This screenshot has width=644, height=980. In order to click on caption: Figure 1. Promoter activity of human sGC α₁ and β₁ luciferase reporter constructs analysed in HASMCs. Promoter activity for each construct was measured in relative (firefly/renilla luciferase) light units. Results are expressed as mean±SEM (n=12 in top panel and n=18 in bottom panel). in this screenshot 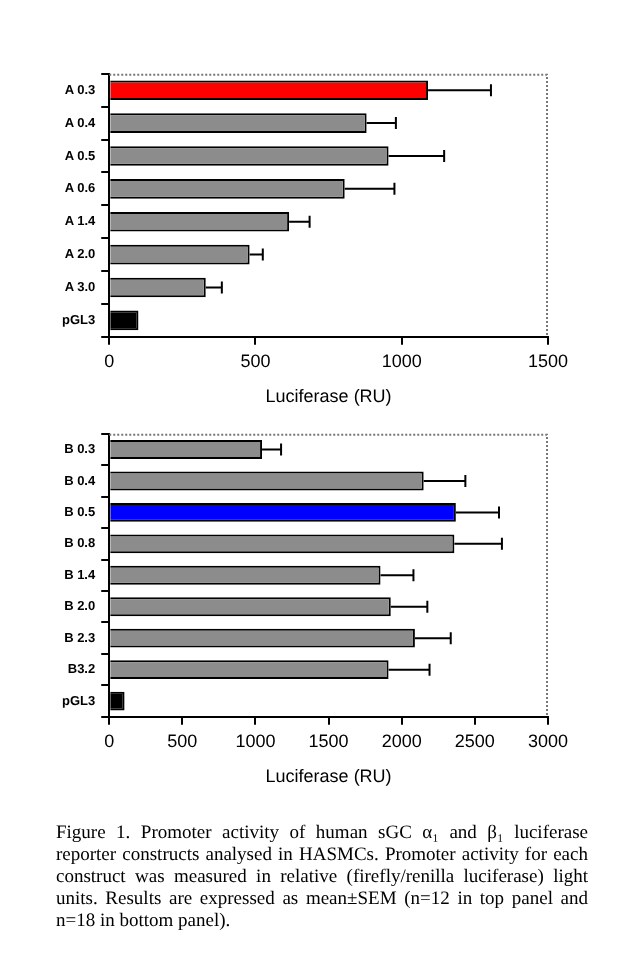, I will do `click(322, 879)`.